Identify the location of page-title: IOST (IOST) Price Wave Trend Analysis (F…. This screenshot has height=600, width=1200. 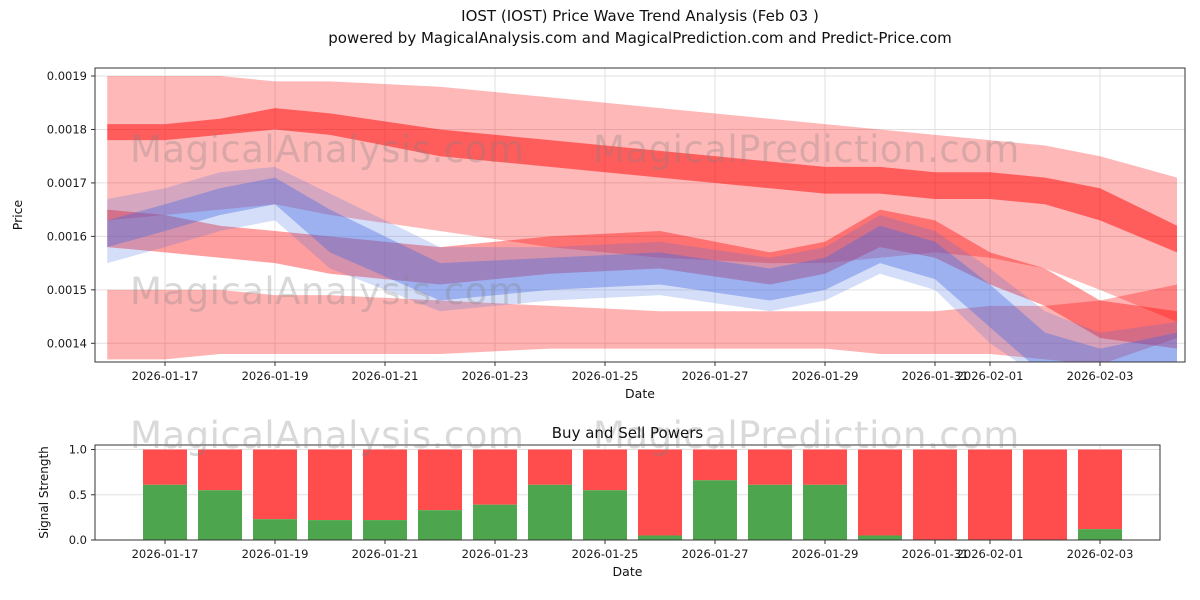
(640, 16).